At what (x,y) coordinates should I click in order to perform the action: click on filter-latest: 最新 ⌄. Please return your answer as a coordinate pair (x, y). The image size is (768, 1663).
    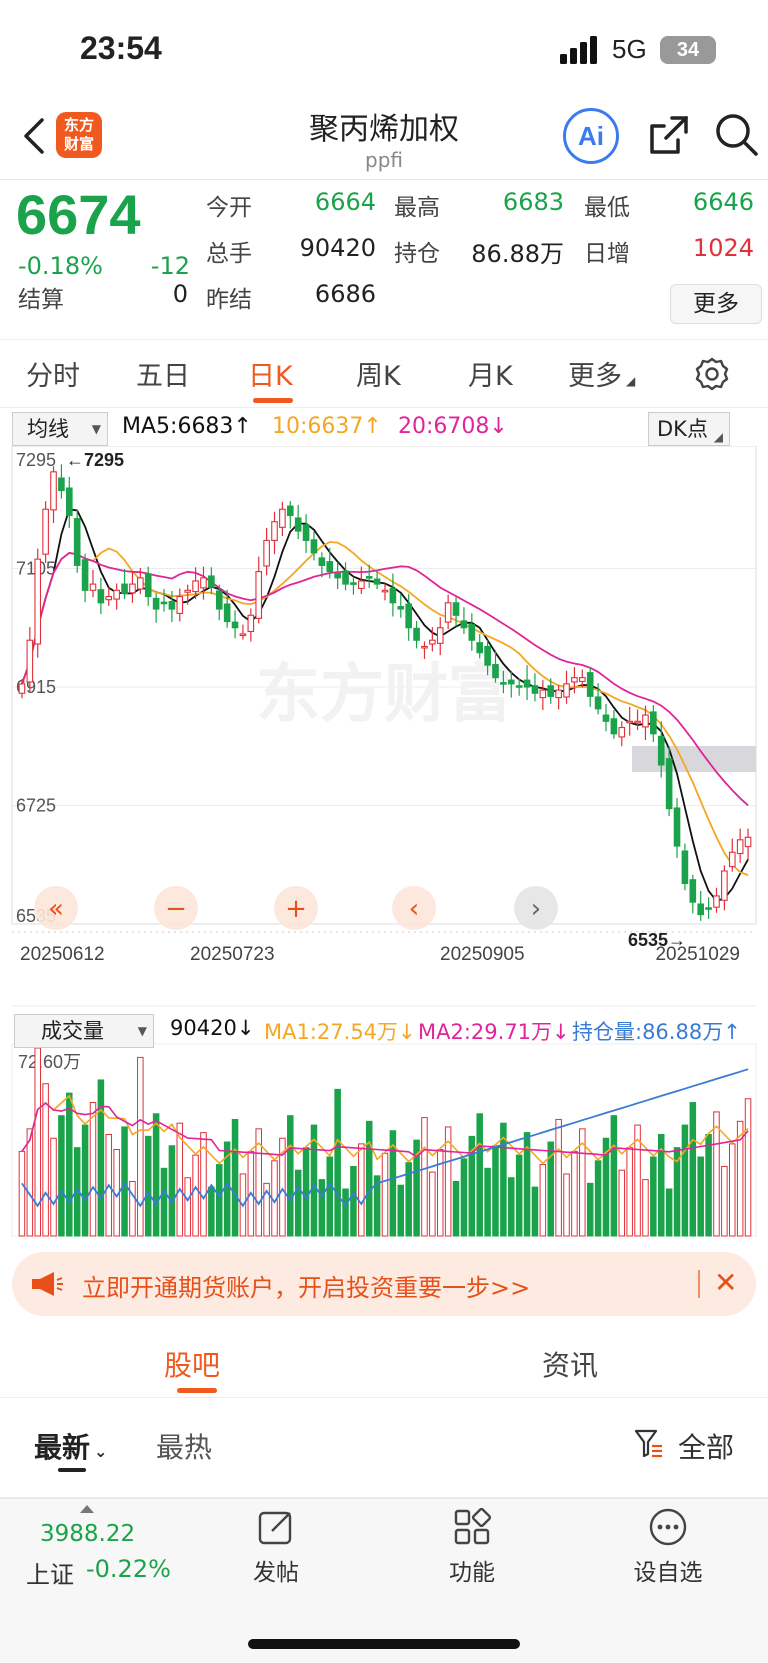
    Looking at the image, I should click on (70, 1446).